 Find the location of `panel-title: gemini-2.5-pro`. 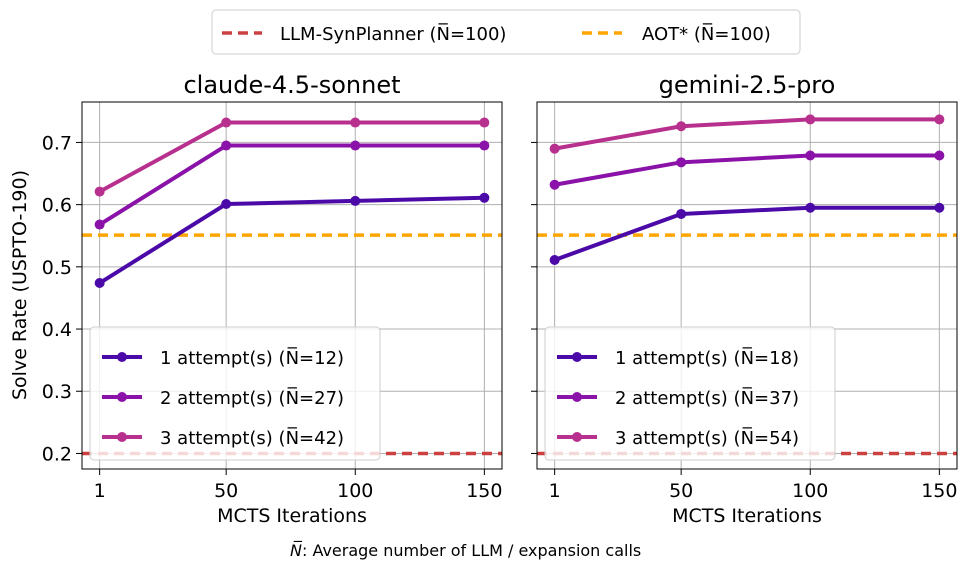

panel-title: gemini-2.5-pro is located at coordinates (747, 85).